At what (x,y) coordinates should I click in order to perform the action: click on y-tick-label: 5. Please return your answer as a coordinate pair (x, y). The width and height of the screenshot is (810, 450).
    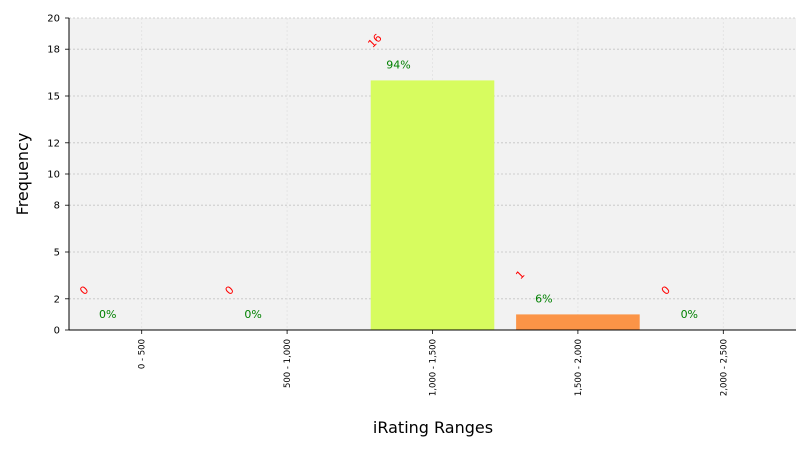
    Looking at the image, I should click on (57, 253).